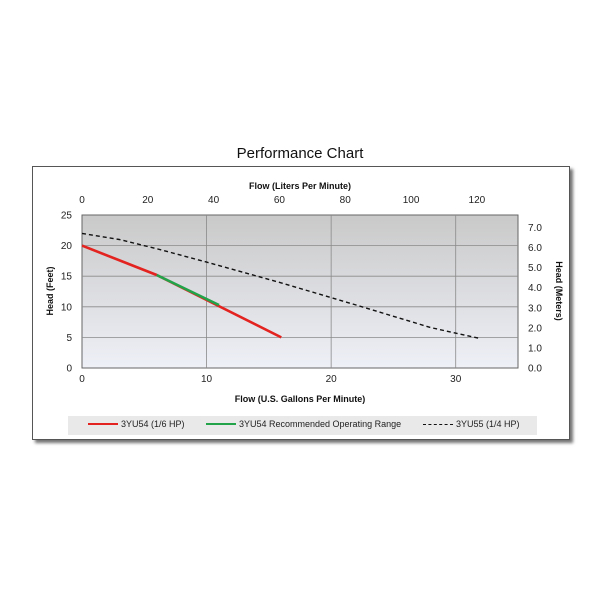 This screenshot has width=600, height=600. I want to click on y2-tick-label: 5.0, so click(535, 268).